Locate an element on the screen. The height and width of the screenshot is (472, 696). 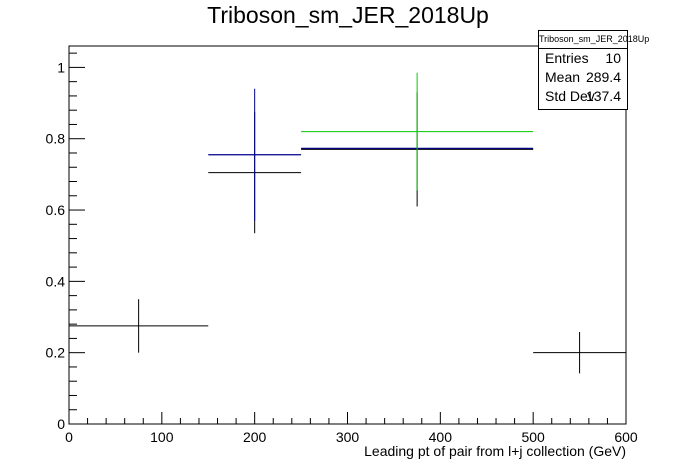
stats-box-title: Triboson_sm_JER_2018Up is located at coordinates (594, 40).